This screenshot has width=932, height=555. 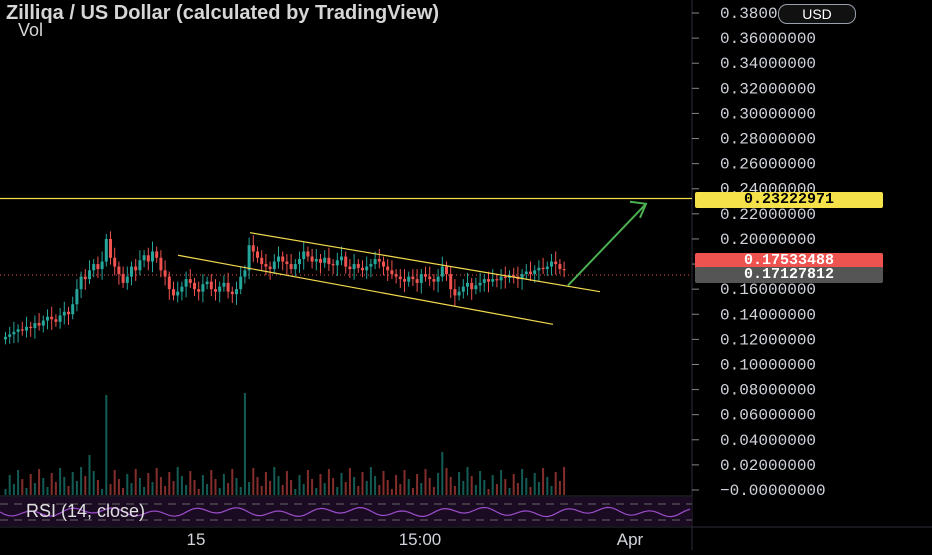 I want to click on last-price-tag: 0.17533488, so click(x=789, y=261).